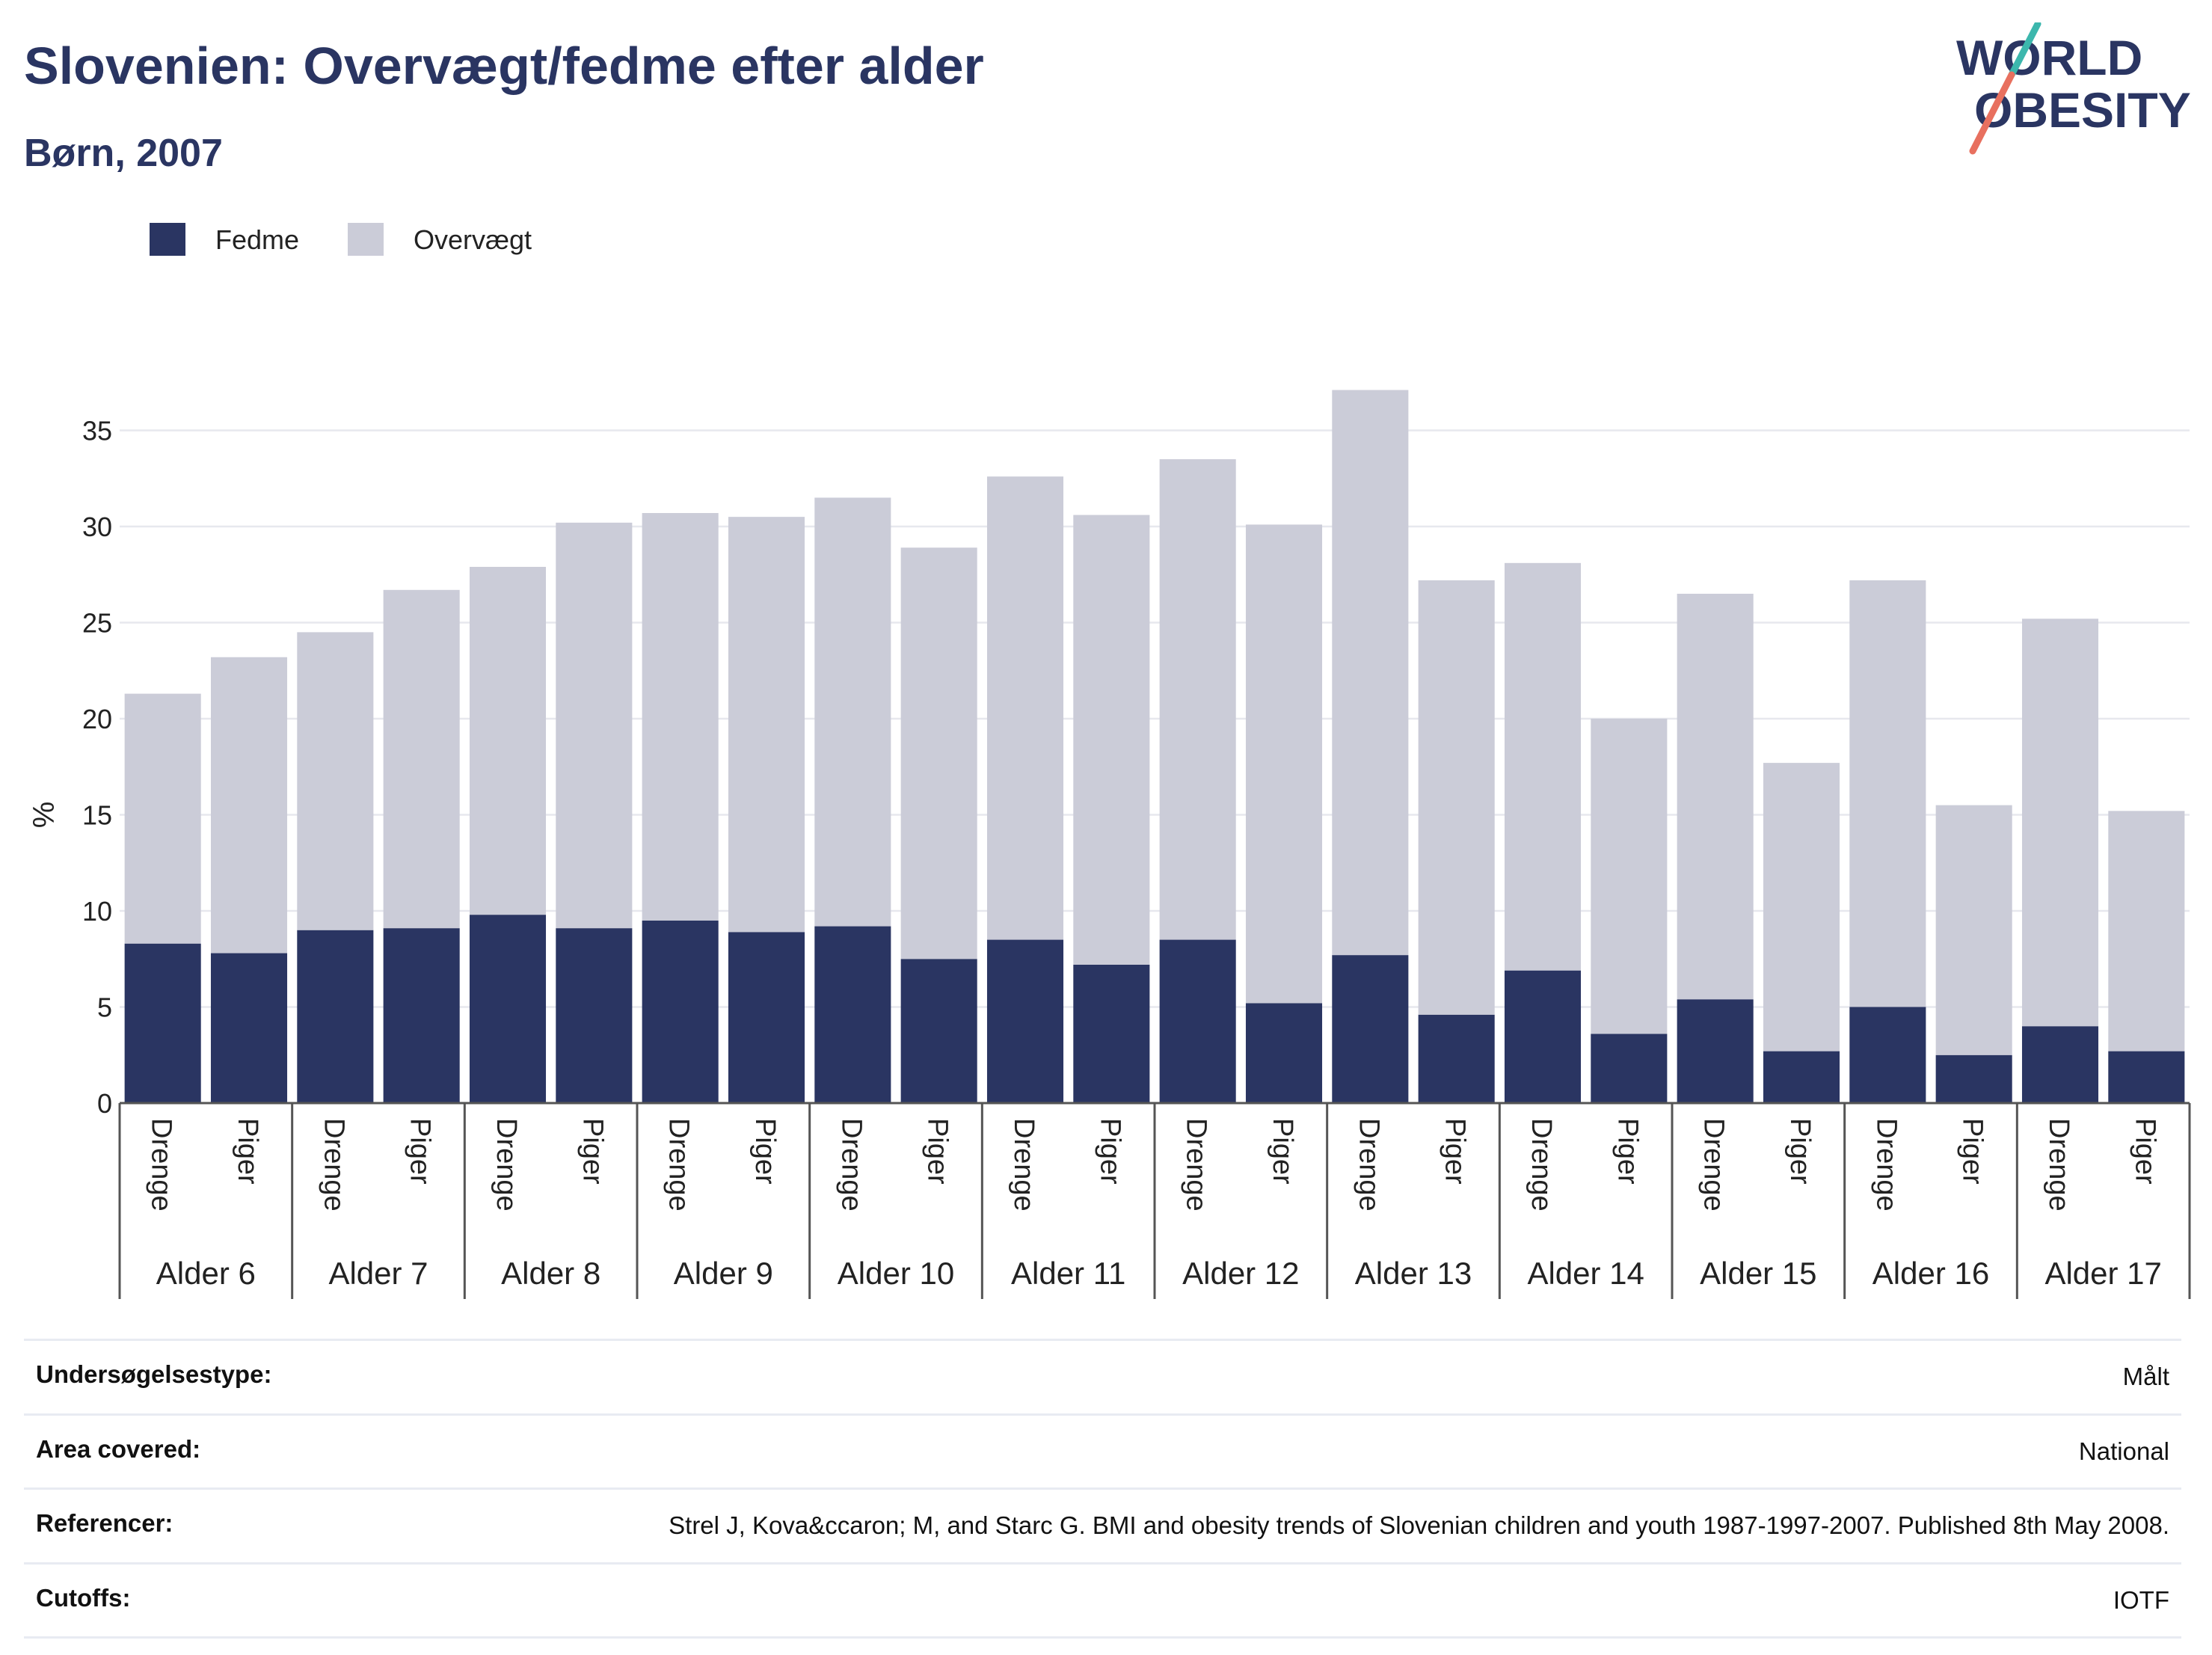 This screenshot has width=2212, height=1655. I want to click on bar-fedme-alder-11-piger, so click(1111, 1033).